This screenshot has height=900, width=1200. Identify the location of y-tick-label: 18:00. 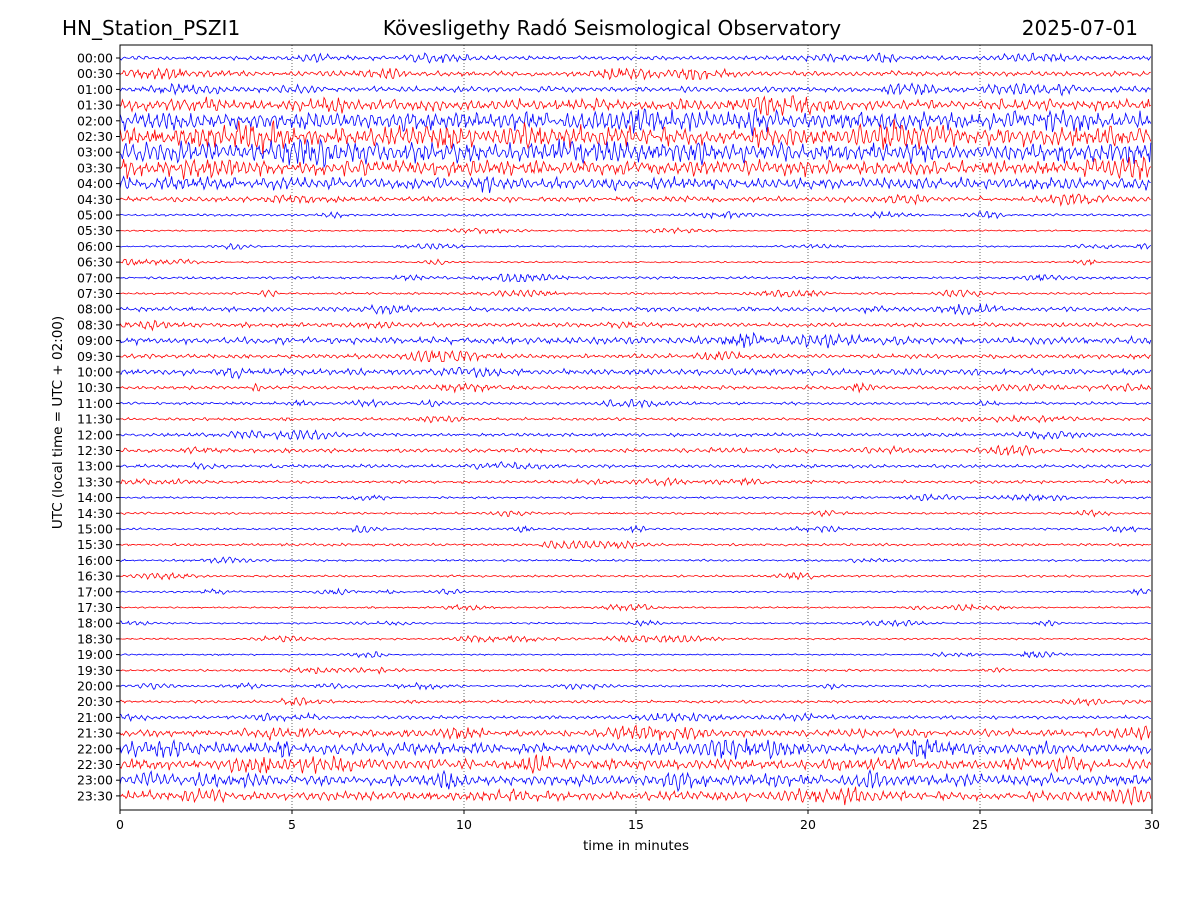
(95, 623).